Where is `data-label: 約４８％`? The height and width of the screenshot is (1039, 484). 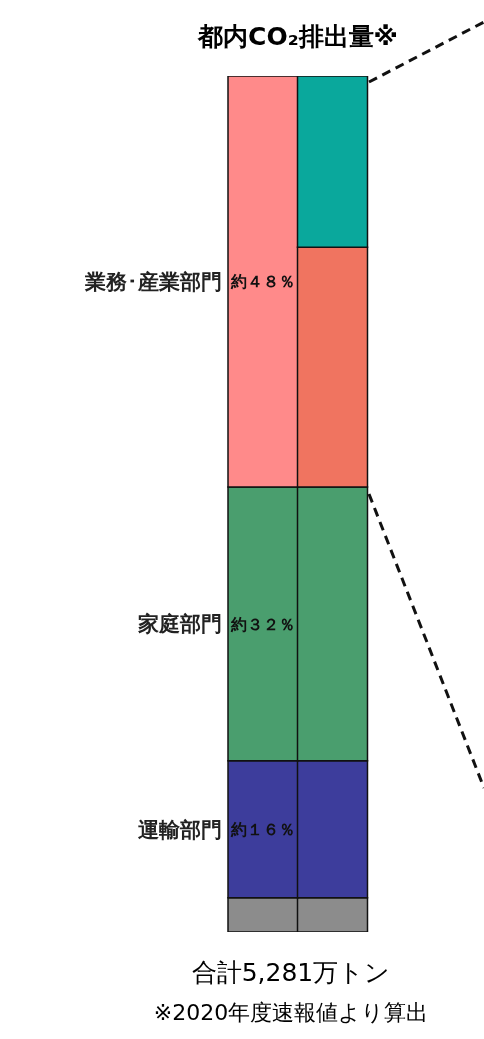
data-label: 約４８％ is located at coordinates (262, 282).